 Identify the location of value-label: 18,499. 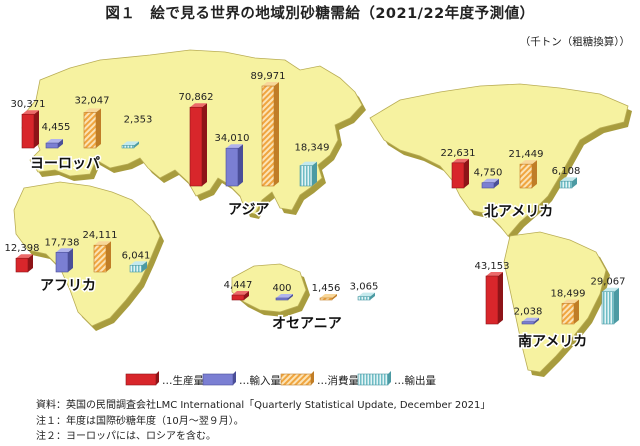
(568, 293).